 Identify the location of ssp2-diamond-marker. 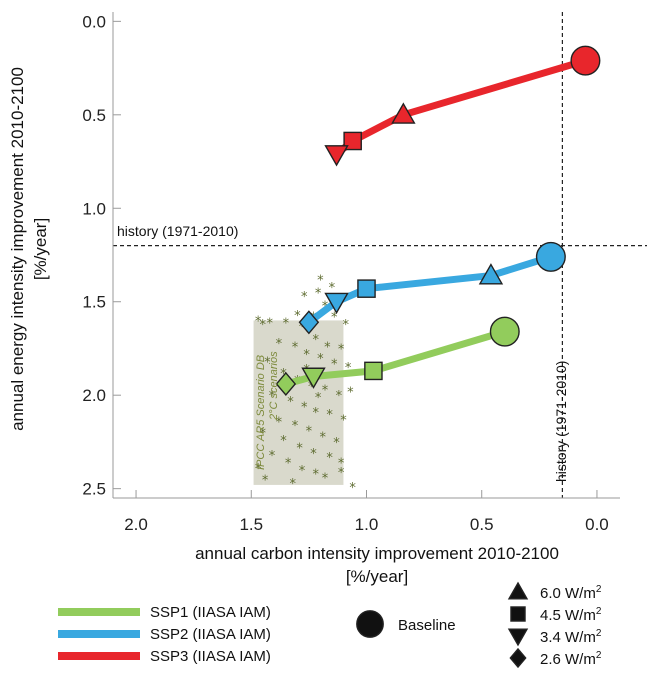
(309, 322).